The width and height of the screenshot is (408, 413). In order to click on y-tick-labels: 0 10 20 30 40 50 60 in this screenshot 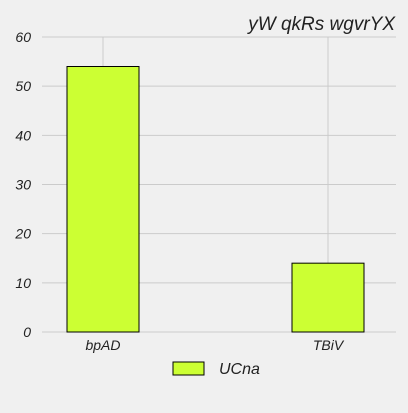, I will do `click(22, 184)`.